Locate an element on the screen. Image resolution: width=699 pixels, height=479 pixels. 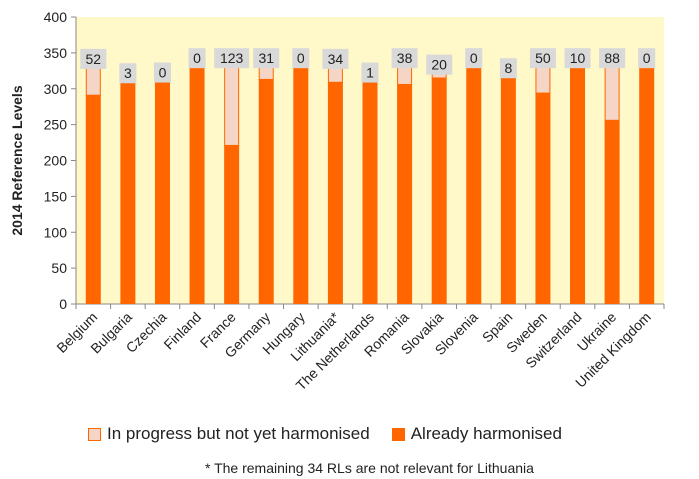
data-label: 88 is located at coordinates (612, 58).